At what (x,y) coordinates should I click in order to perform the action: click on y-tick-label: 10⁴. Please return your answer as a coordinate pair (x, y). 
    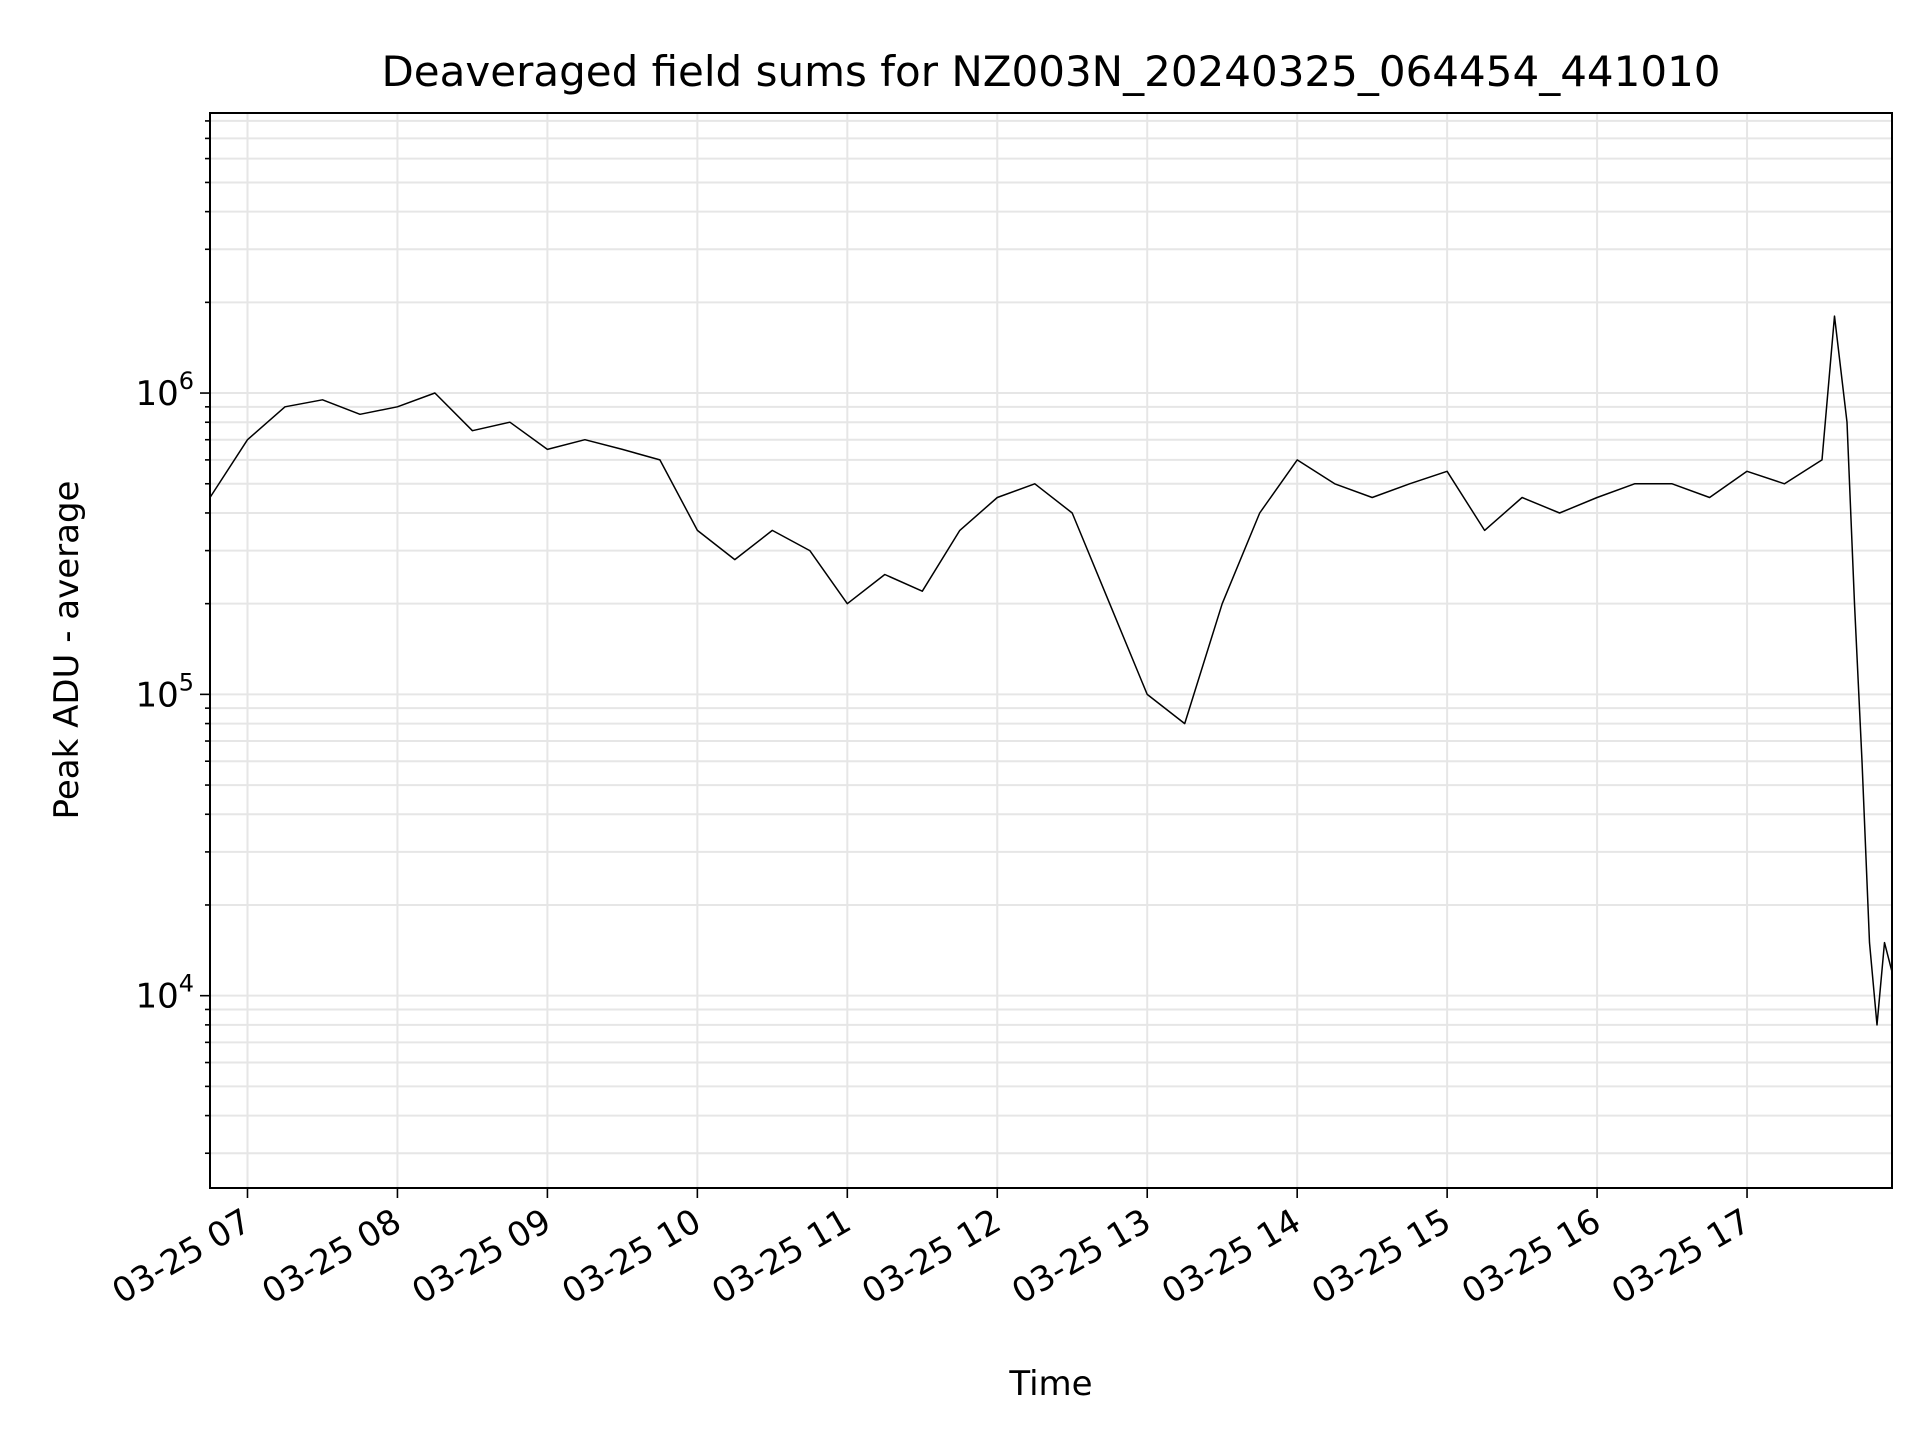
    Looking at the image, I should click on (164, 993).